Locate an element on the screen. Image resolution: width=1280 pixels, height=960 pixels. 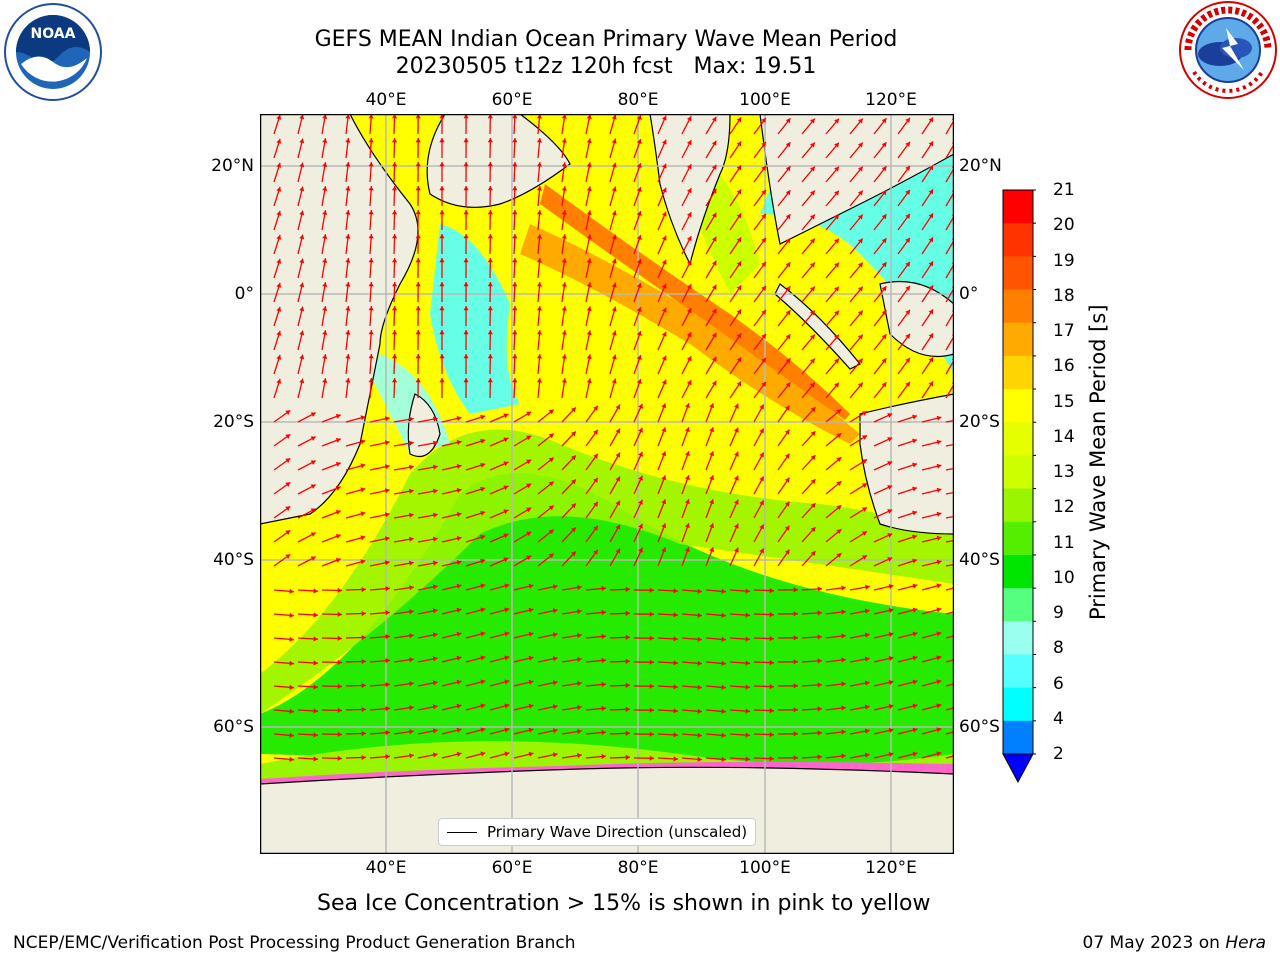
arabia is located at coordinates (498, 161).